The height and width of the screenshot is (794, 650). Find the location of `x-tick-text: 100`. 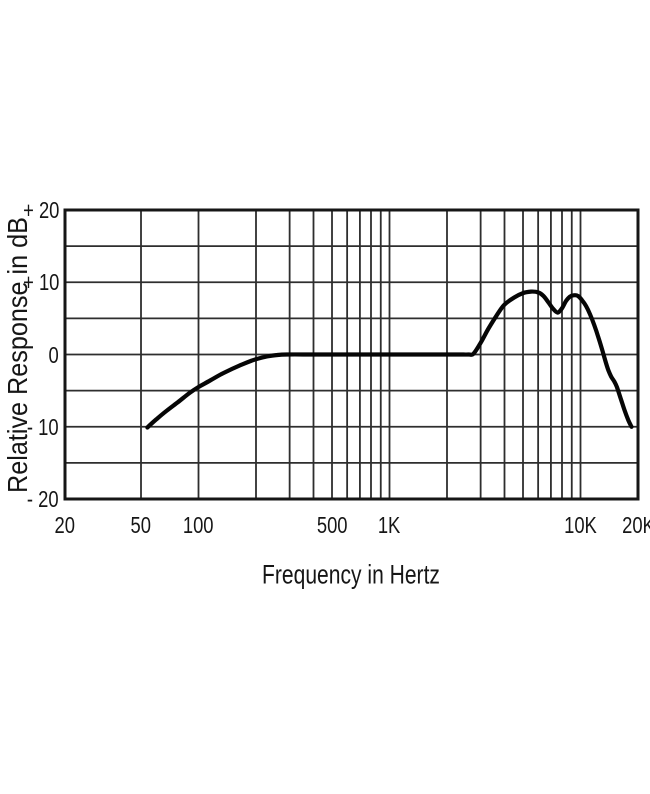

x-tick-text: 100 is located at coordinates (198, 525).